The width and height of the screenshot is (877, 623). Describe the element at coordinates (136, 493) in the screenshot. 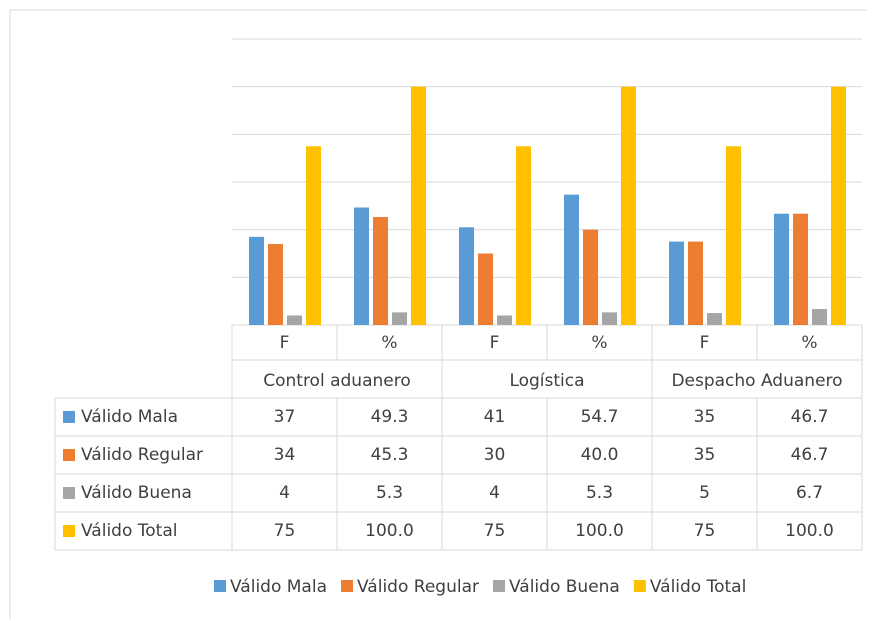

I see `row-label: Válido Buena` at that location.